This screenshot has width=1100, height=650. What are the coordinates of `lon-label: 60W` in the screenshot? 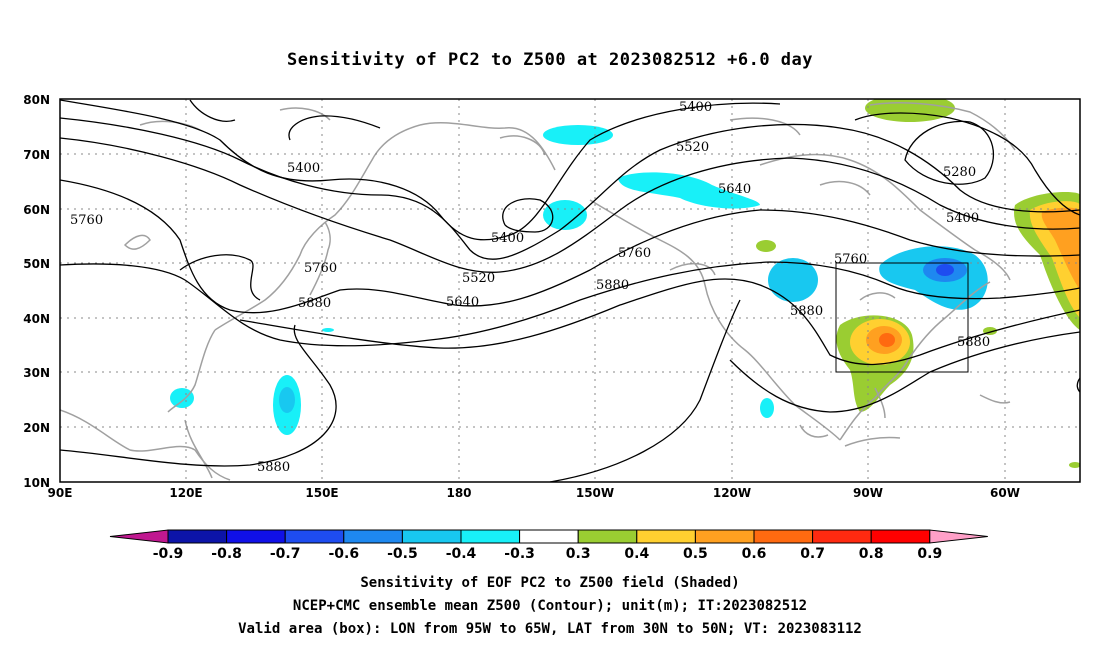 It's located at (1005, 493).